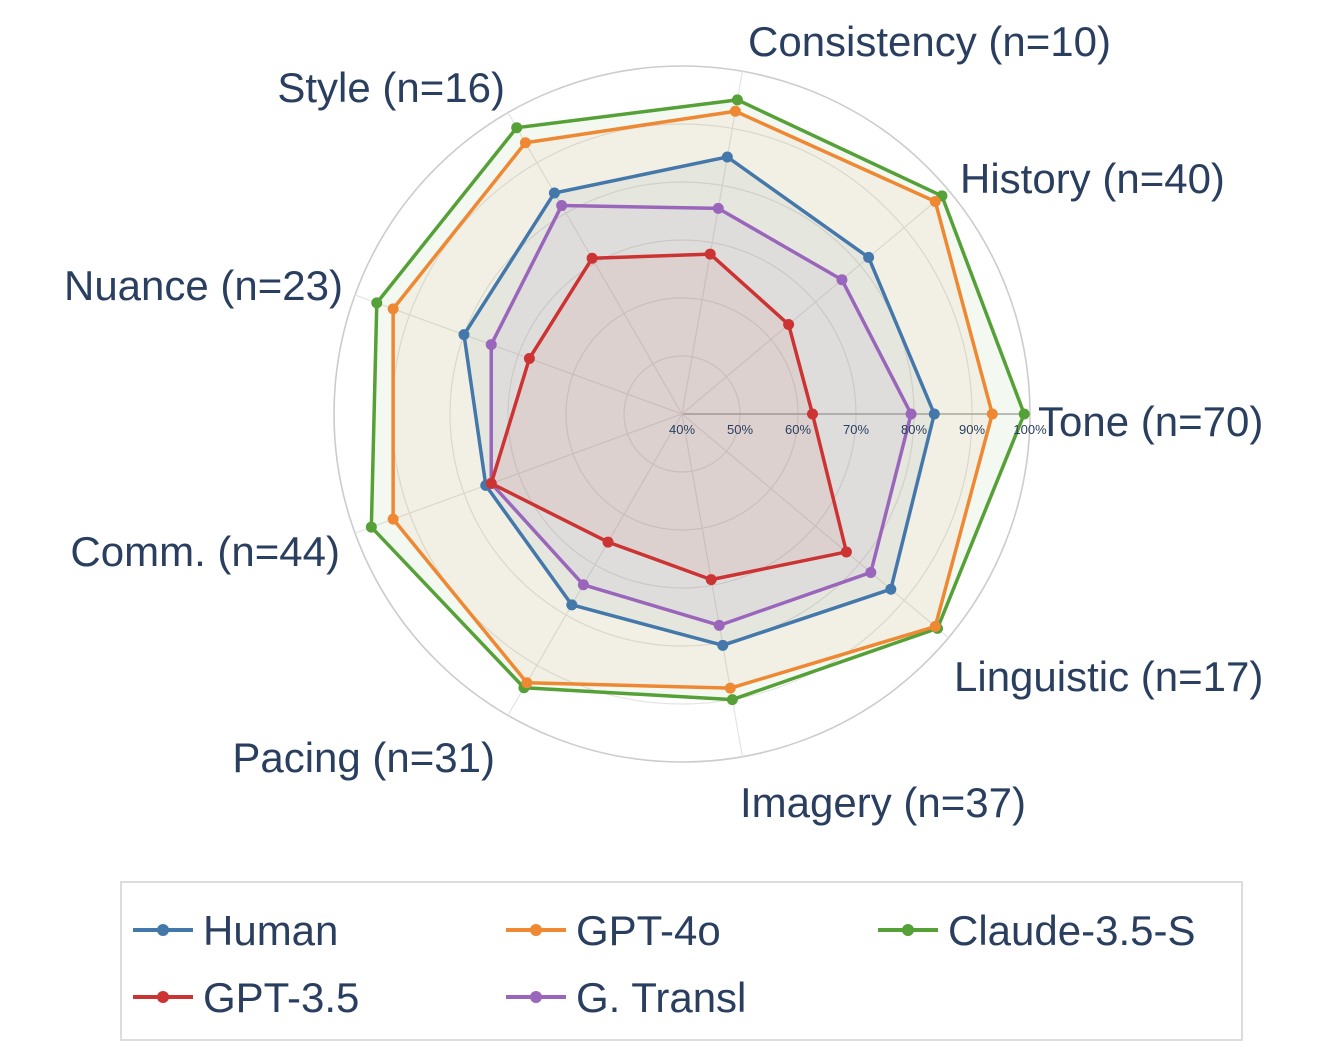  I want to click on radial-tick-label: 70%, so click(856, 429).